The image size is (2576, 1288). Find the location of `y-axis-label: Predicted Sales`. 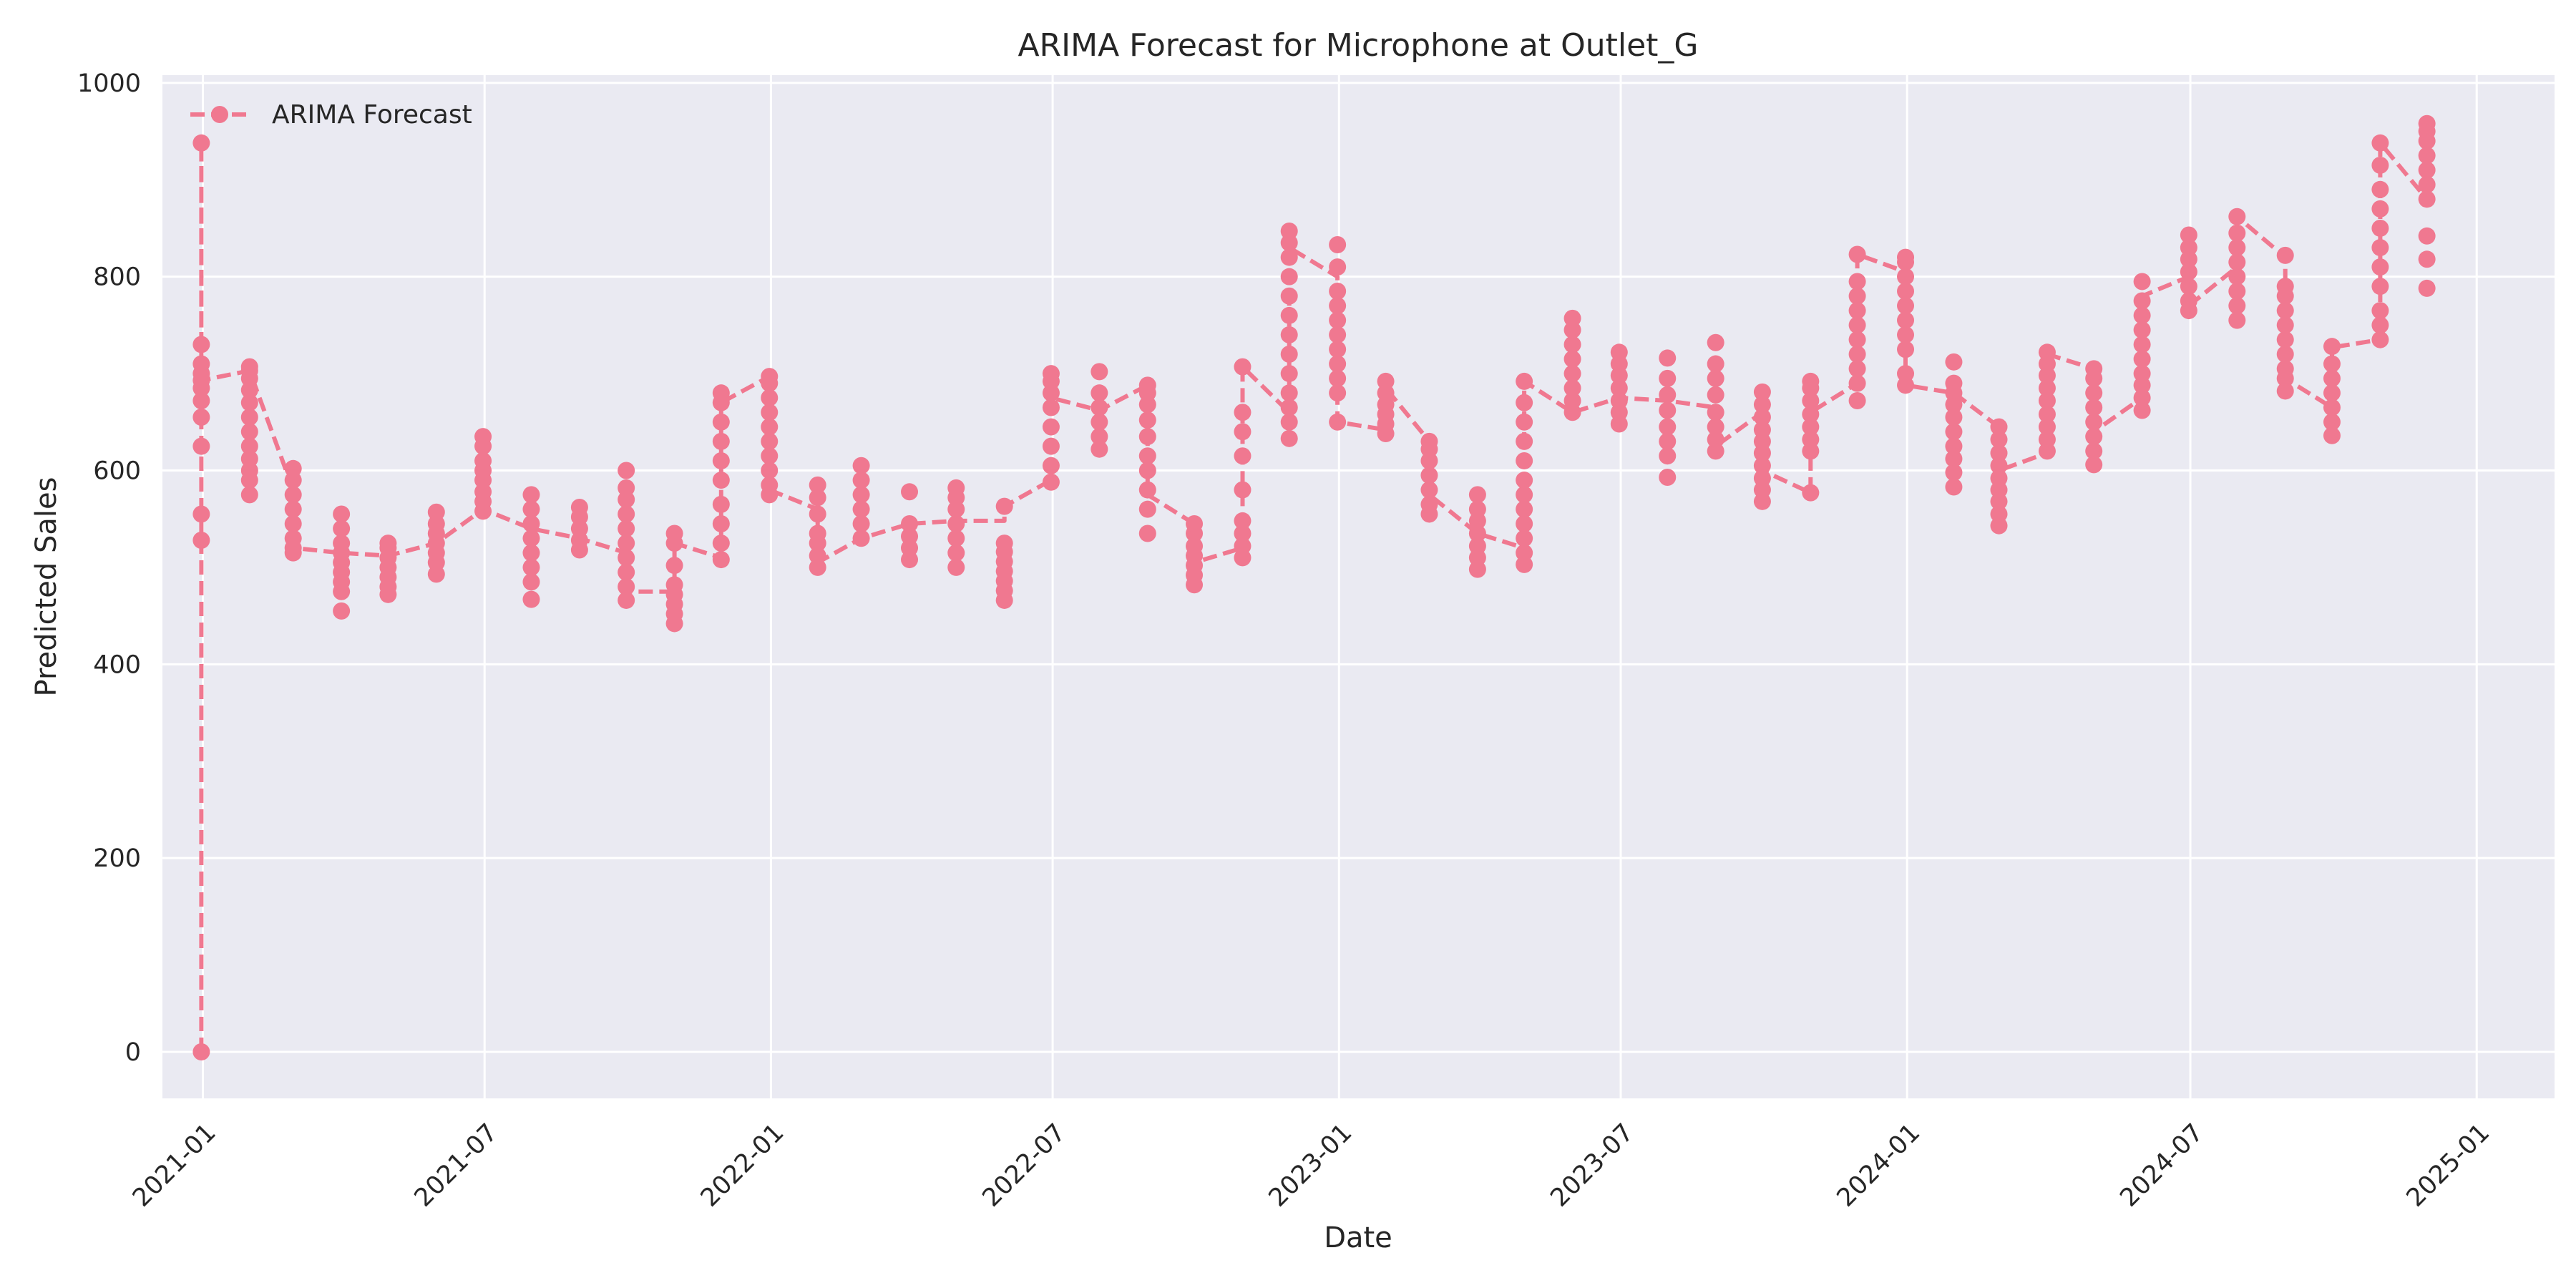

y-axis-label: Predicted Sales is located at coordinates (46, 587).